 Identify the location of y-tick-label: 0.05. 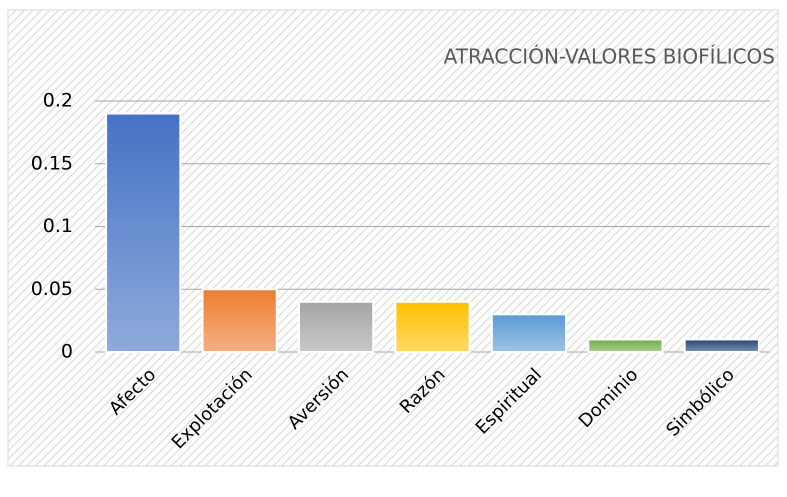
(52, 289).